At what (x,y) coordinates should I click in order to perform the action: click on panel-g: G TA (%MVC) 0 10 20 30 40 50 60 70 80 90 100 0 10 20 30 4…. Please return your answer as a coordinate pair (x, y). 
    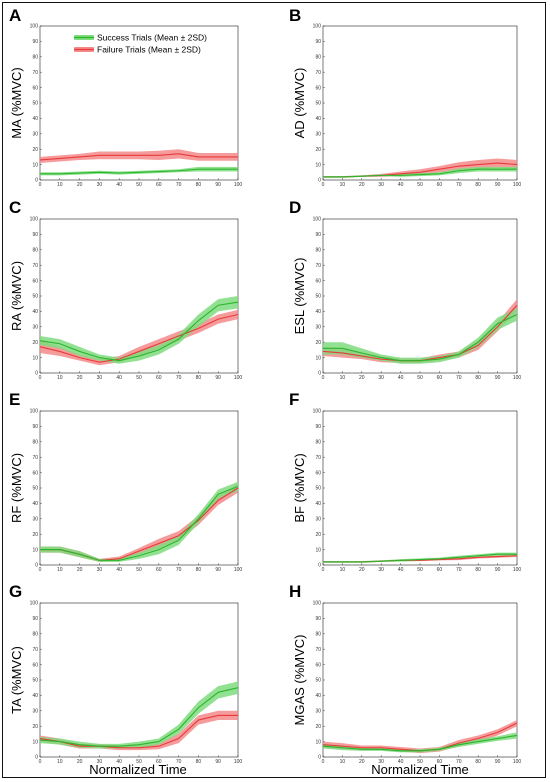
    Looking at the image, I should click on (125, 673).